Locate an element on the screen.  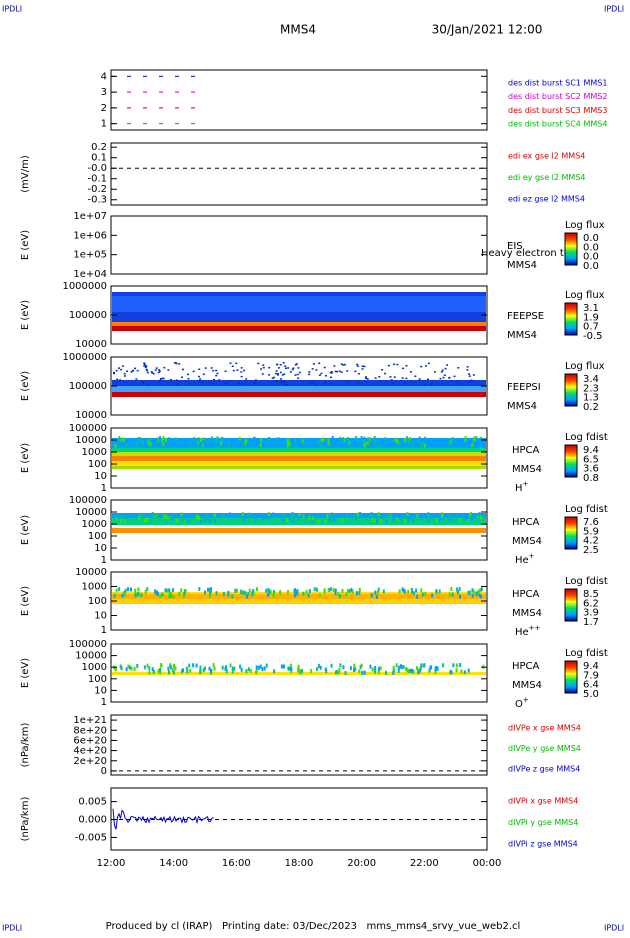
charge: + is located at coordinates (532, 556).